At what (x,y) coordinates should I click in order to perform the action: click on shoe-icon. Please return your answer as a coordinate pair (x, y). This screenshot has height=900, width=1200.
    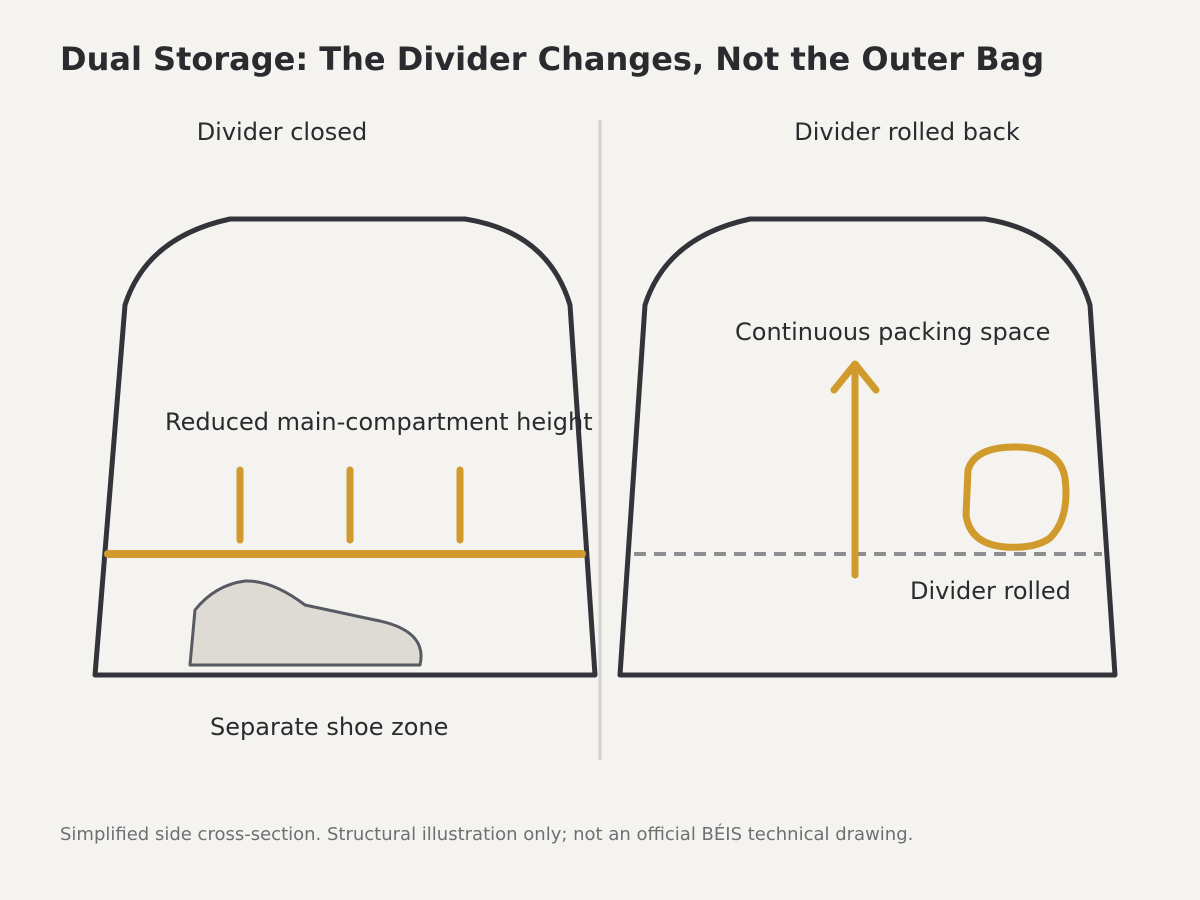
    Looking at the image, I should click on (305, 623).